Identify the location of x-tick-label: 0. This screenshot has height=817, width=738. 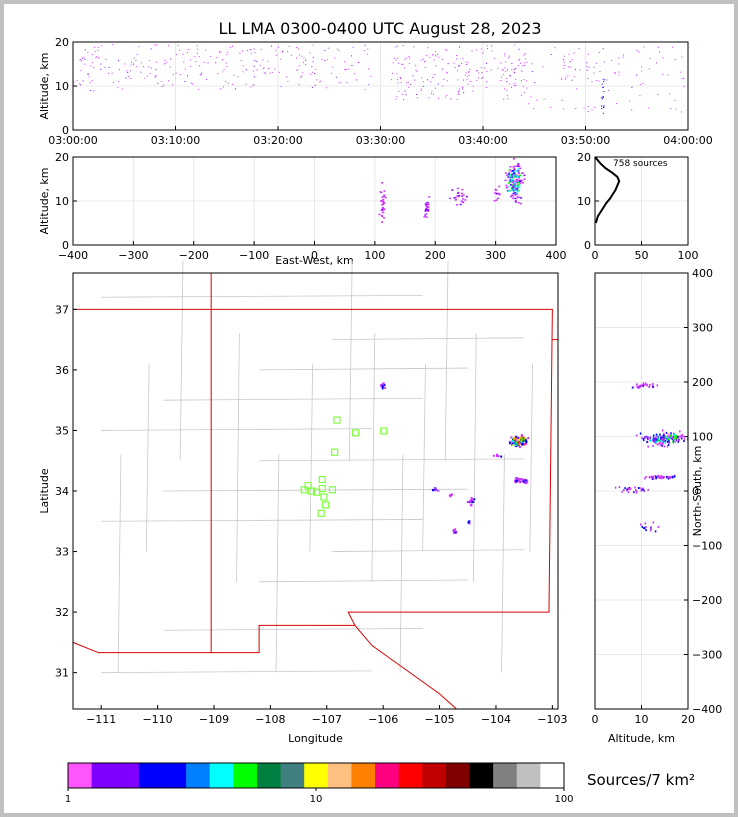
(595, 255).